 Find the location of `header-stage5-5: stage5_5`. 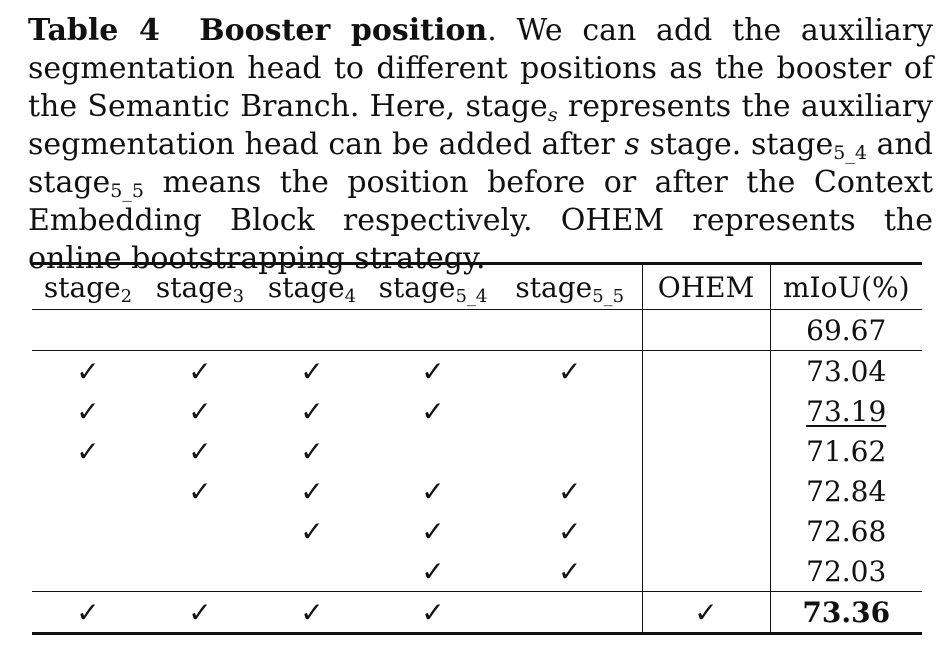

header-stage5-5: stage5_5 is located at coordinates (570, 286).